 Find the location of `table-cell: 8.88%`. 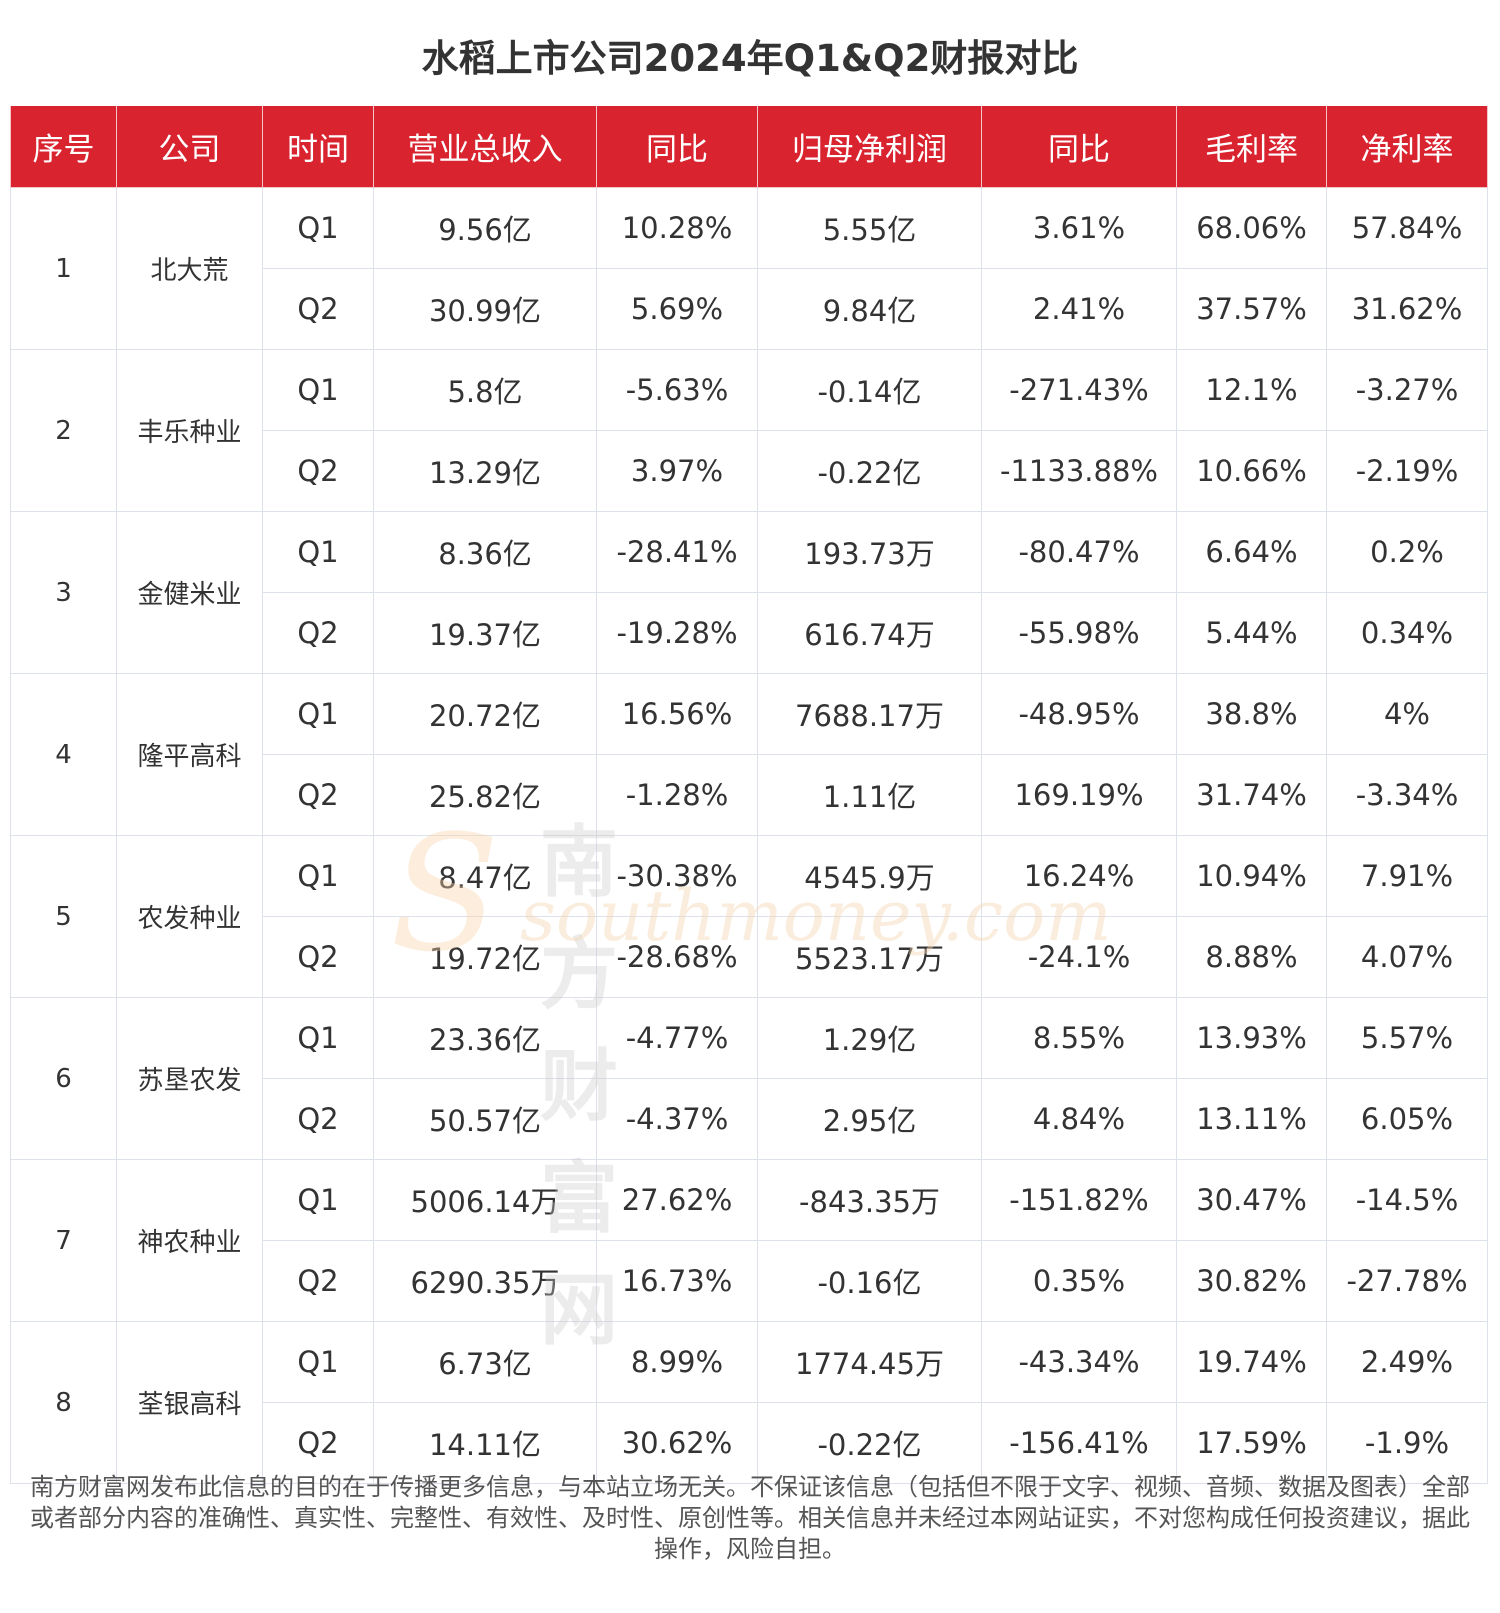

table-cell: 8.88% is located at coordinates (1251, 957).